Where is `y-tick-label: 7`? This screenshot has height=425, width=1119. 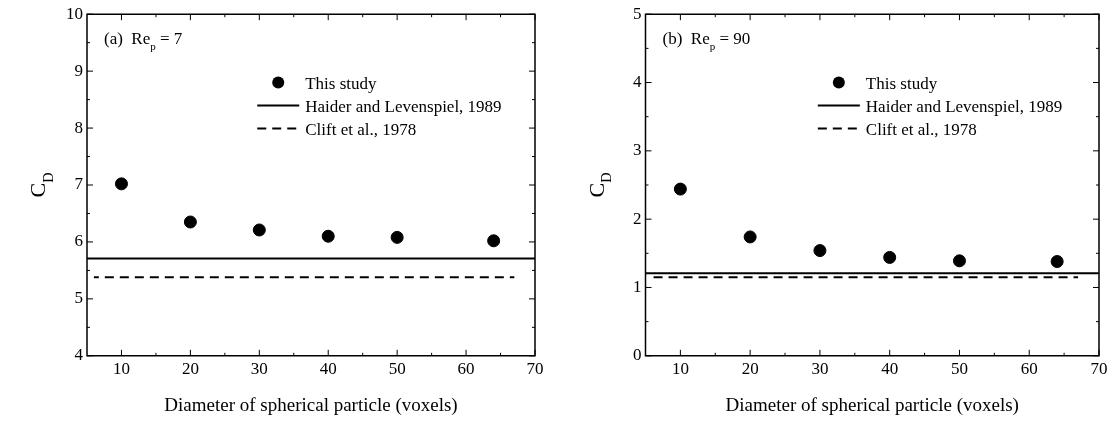
y-tick-label: 7 is located at coordinates (79, 184).